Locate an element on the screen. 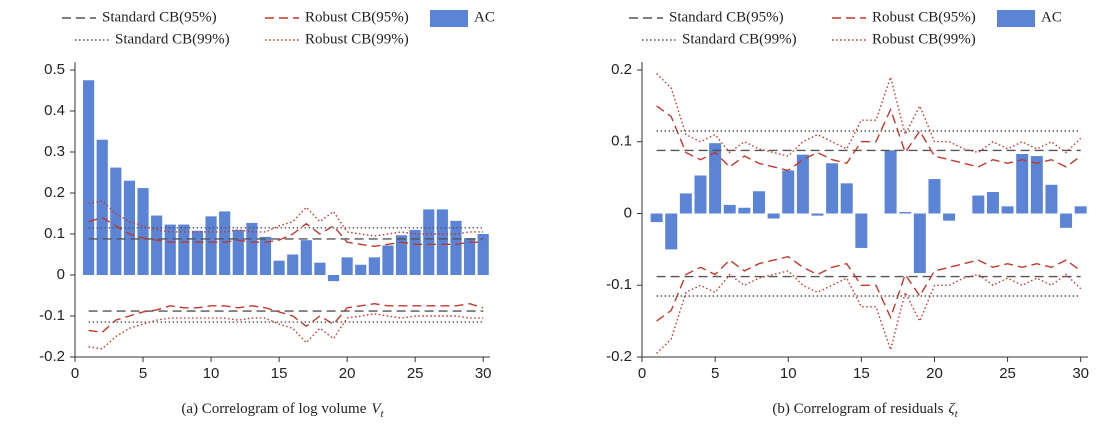 This screenshot has width=1098, height=425. y-tick-label: 0.3 is located at coordinates (54, 151).